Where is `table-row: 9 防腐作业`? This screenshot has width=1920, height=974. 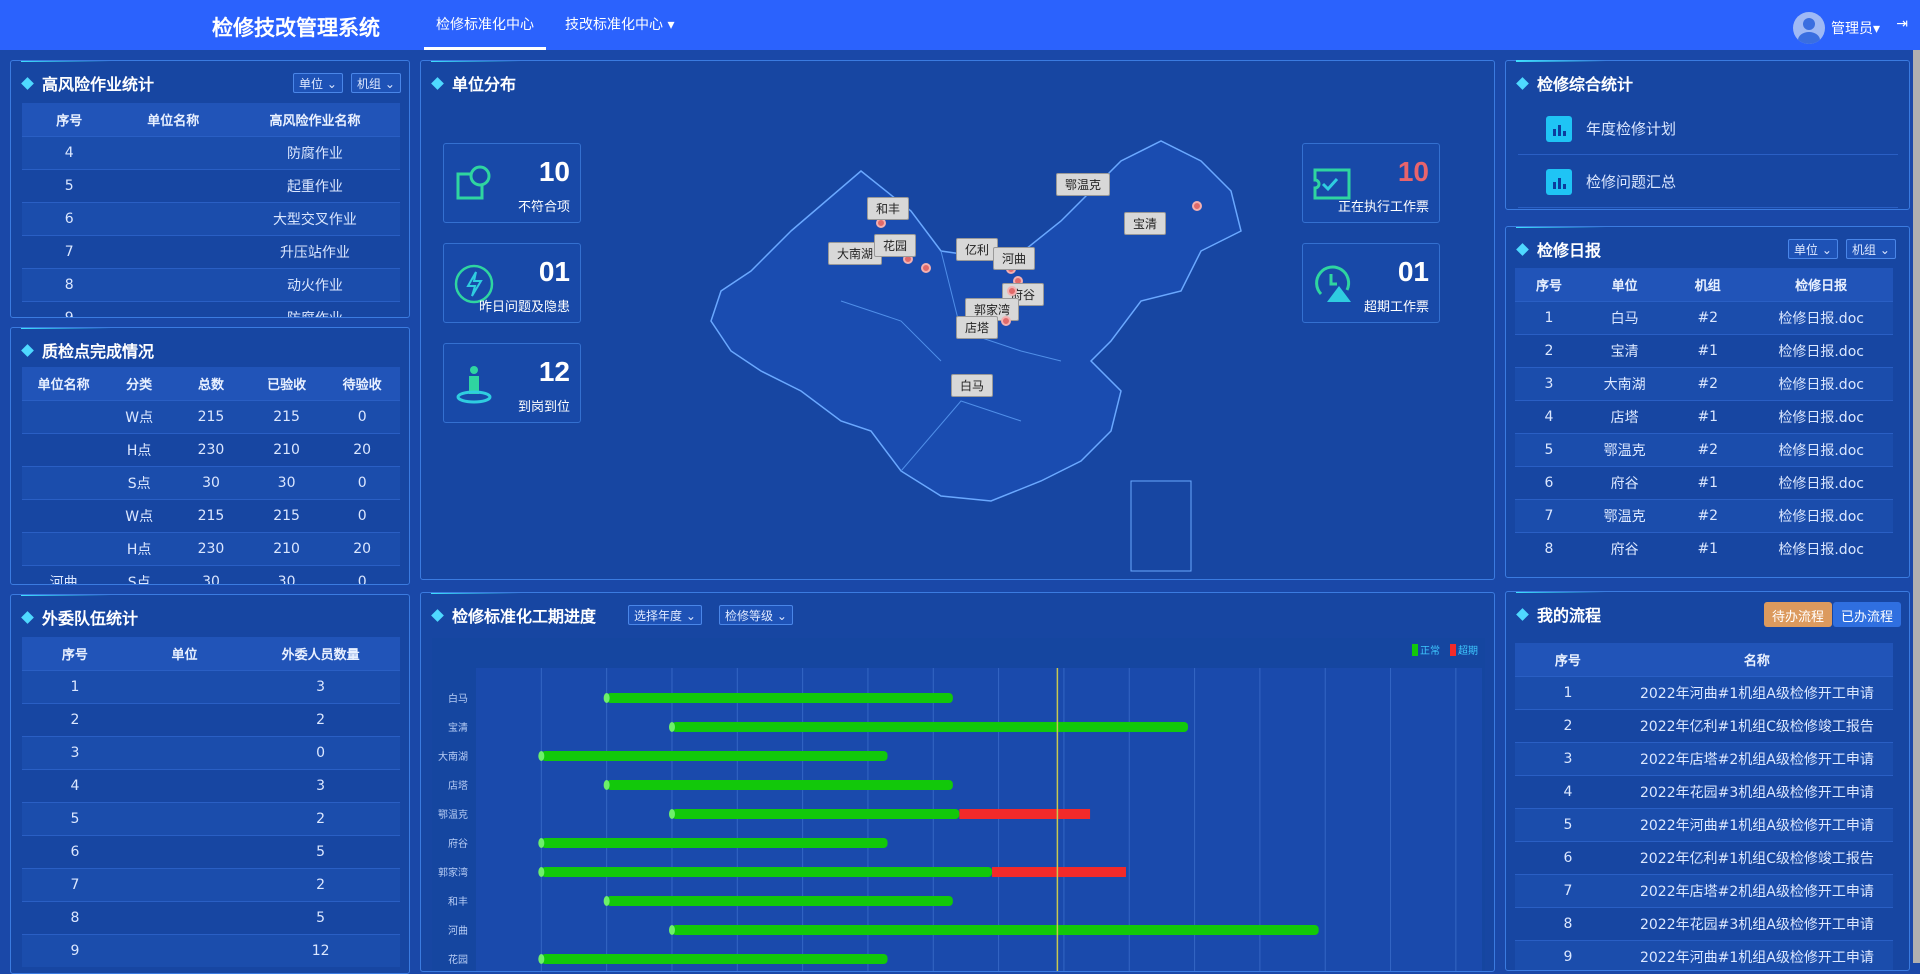
table-row: 9 防腐作业 is located at coordinates (211, 308).